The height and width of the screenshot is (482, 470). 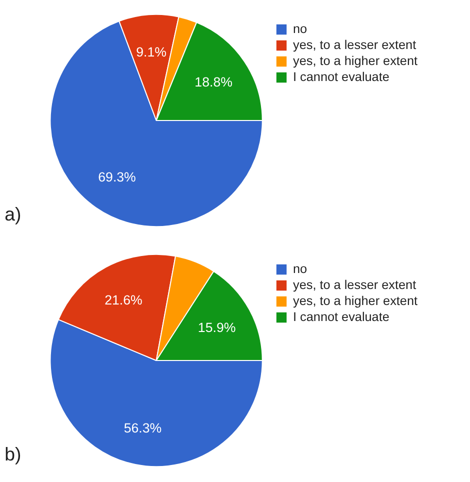 What do you see at coordinates (13, 453) in the screenshot?
I see `text: b)` at bounding box center [13, 453].